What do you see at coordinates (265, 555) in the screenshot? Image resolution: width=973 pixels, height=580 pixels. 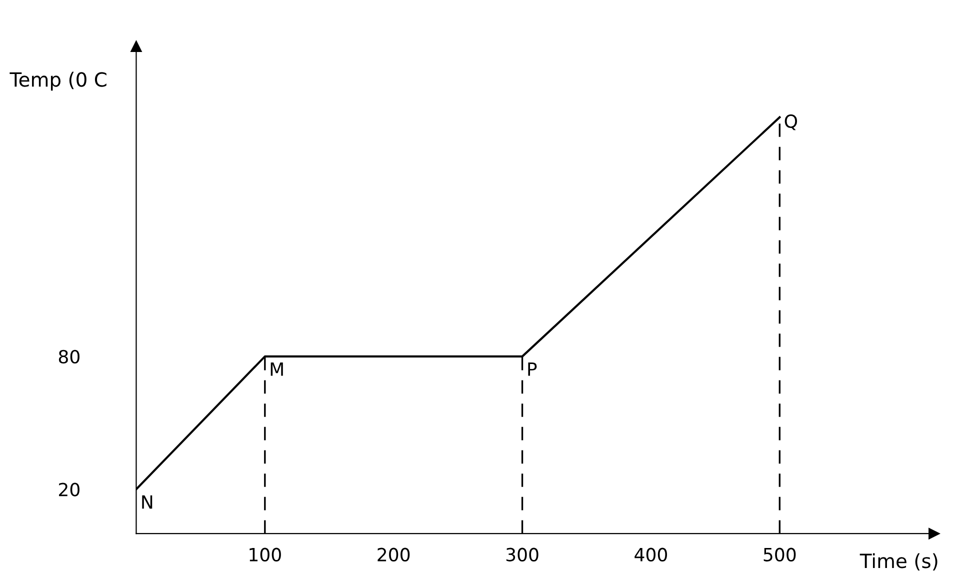 I see `x-tick-label: 100` at bounding box center [265, 555].